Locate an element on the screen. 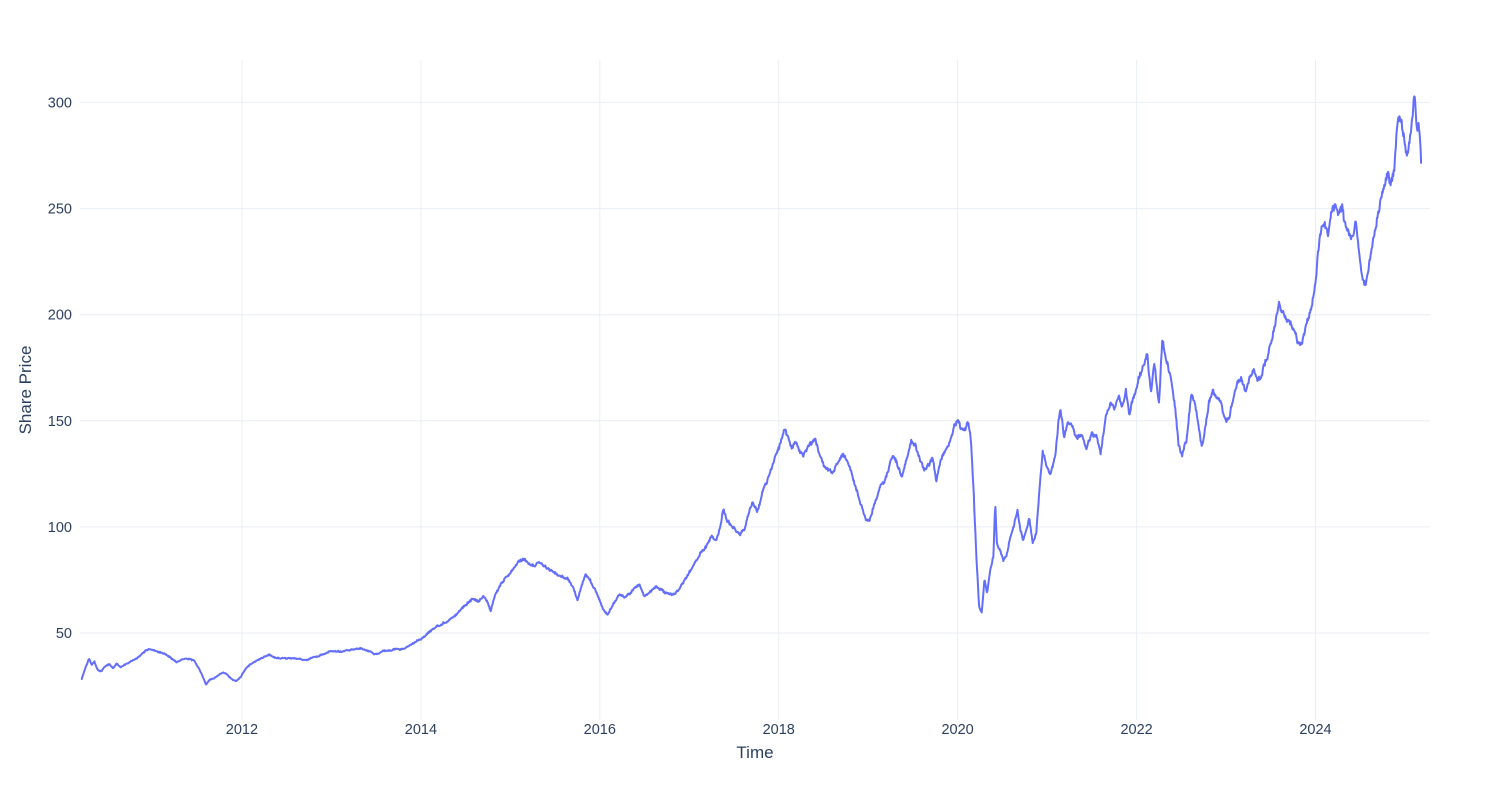 The width and height of the screenshot is (1500, 800). y-tick-label: 100 is located at coordinates (60, 528).